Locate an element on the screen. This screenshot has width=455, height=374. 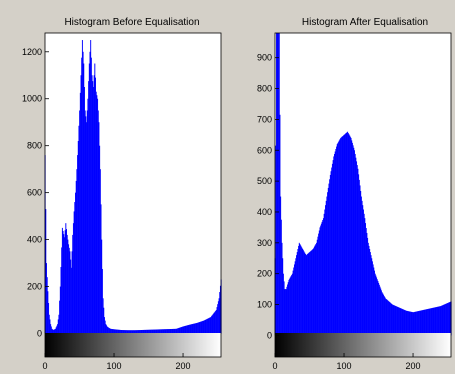
histogram-after-x-tick-label: 0 is located at coordinates (274, 366).